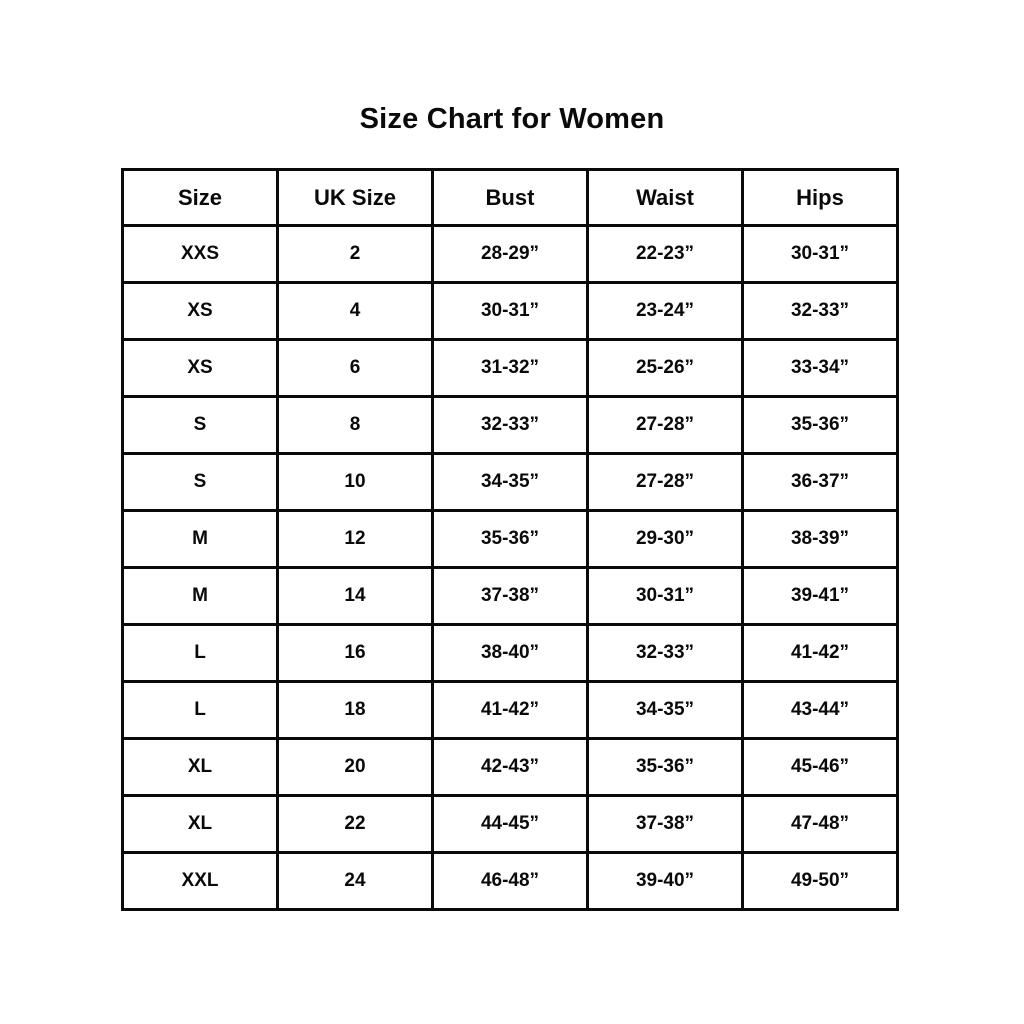 Image resolution: width=1024 pixels, height=1024 pixels. What do you see at coordinates (665, 197) in the screenshot?
I see `column-header-waist: Waist` at bounding box center [665, 197].